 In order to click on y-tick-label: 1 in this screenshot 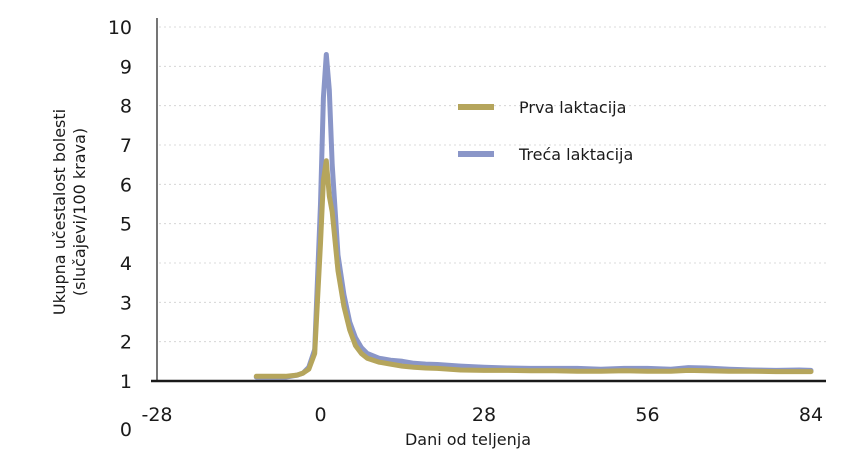, I will do `click(126, 382)`.